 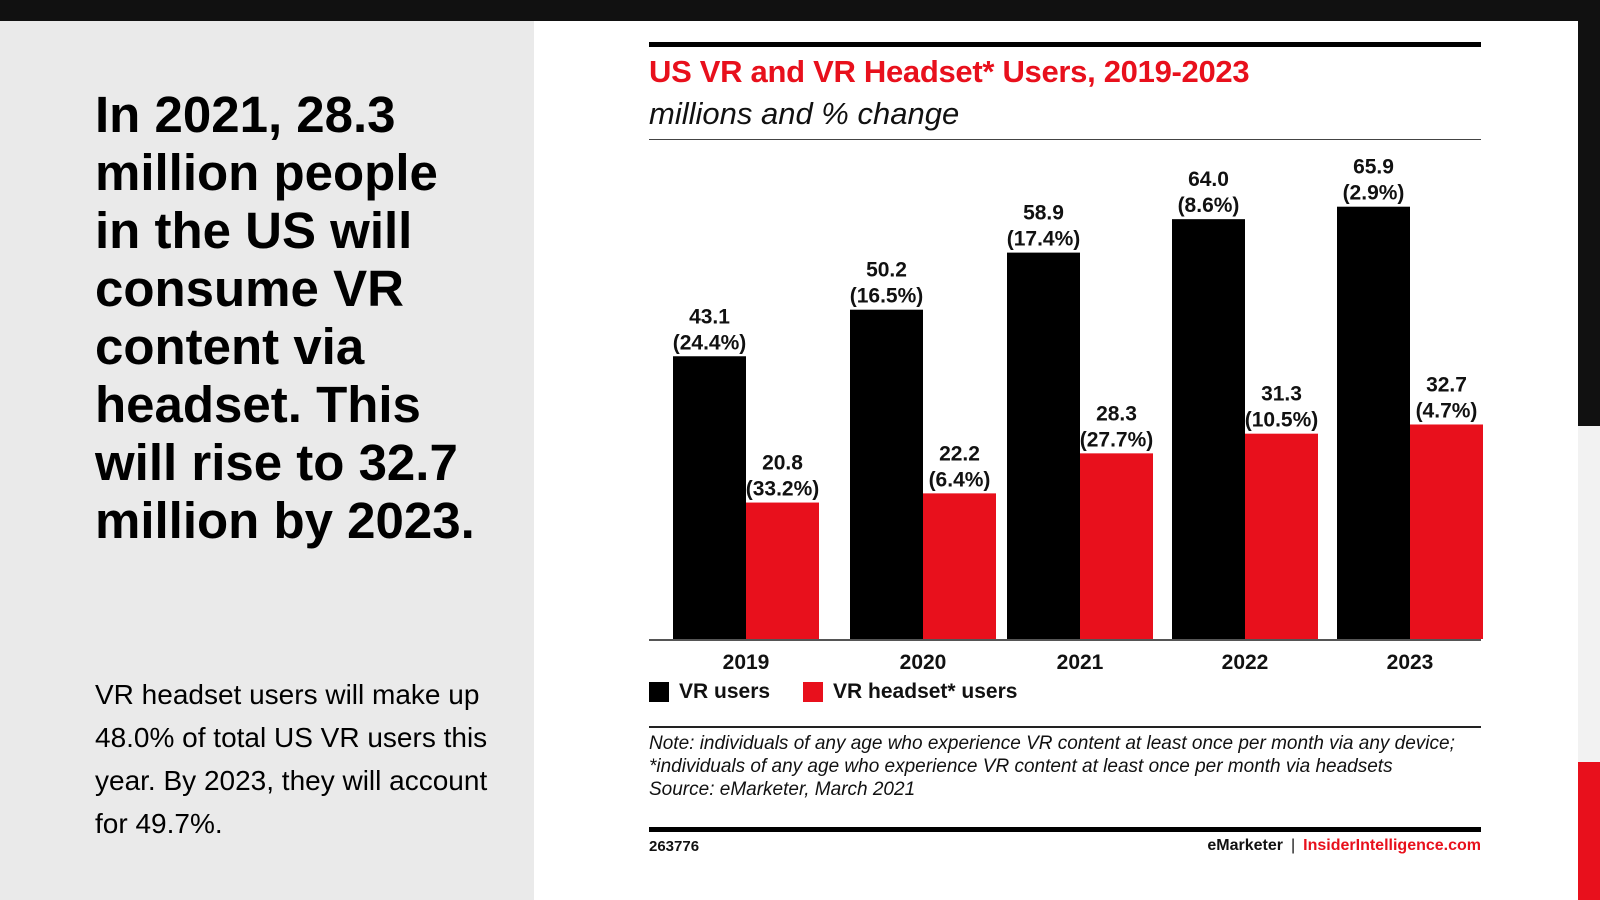 What do you see at coordinates (1245, 845) in the screenshot?
I see `brand-name: eMarketer` at bounding box center [1245, 845].